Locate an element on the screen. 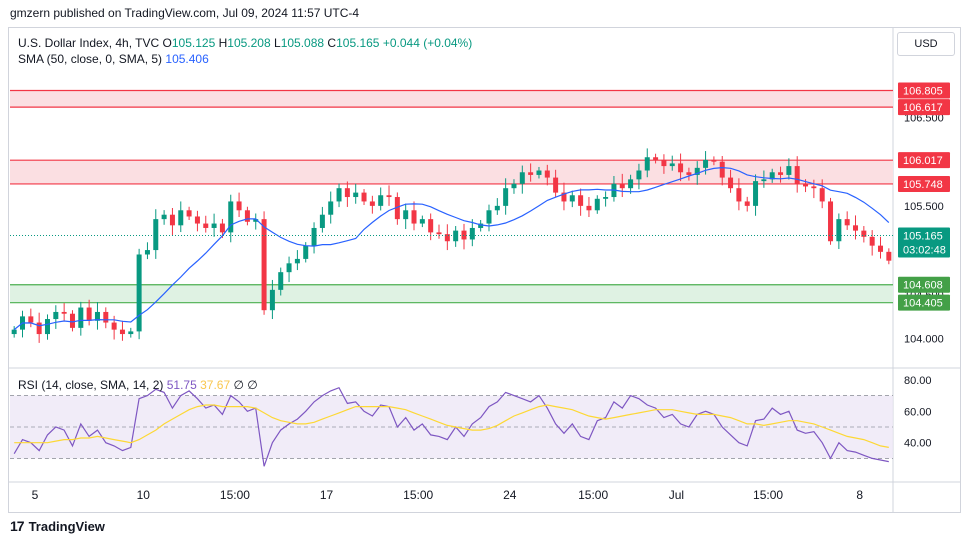  rsi-tick-label: 60.00 is located at coordinates (918, 412).